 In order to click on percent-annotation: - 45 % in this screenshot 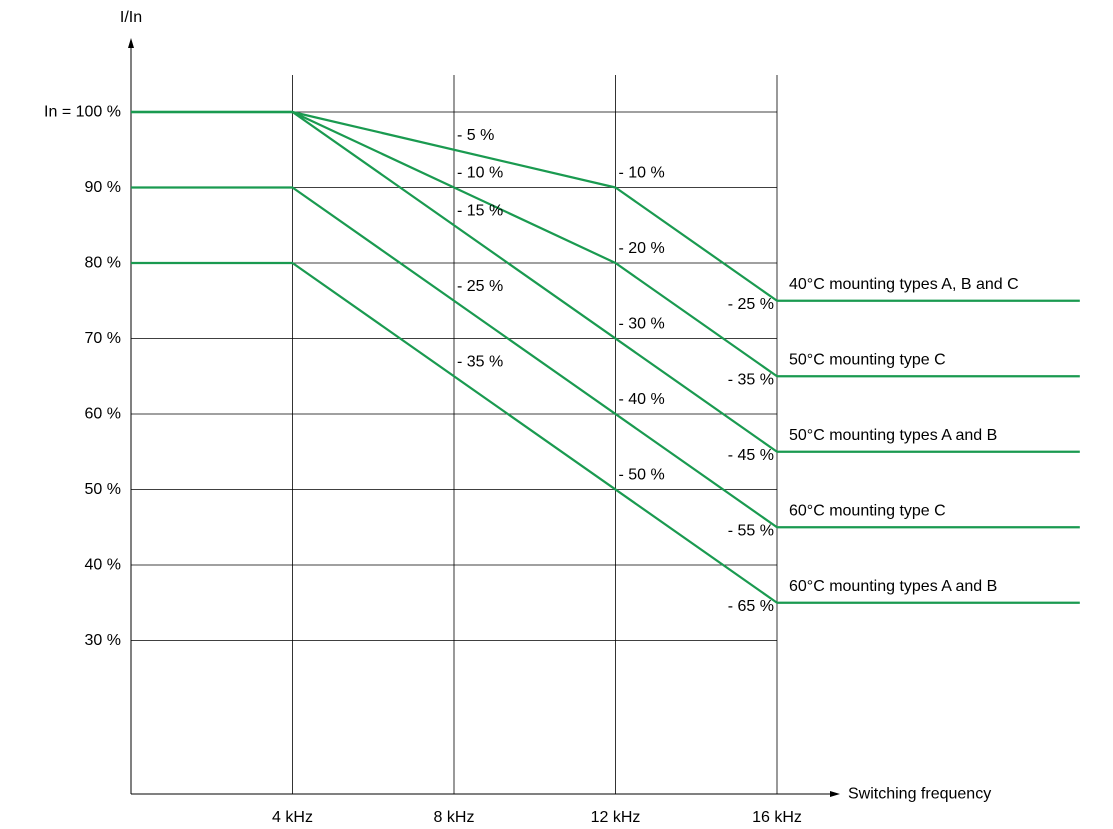, I will do `click(751, 455)`.